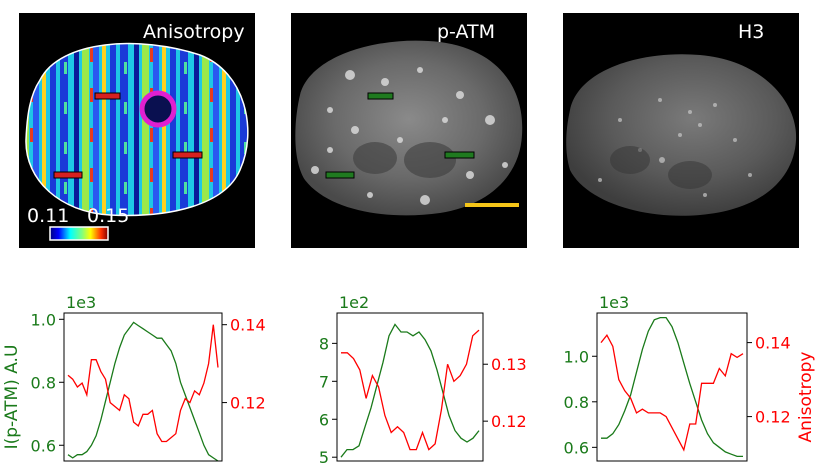 This screenshot has width=824, height=470. Describe the element at coordinates (466, 32) in the screenshot. I see `patm-title: p-ATM` at that location.